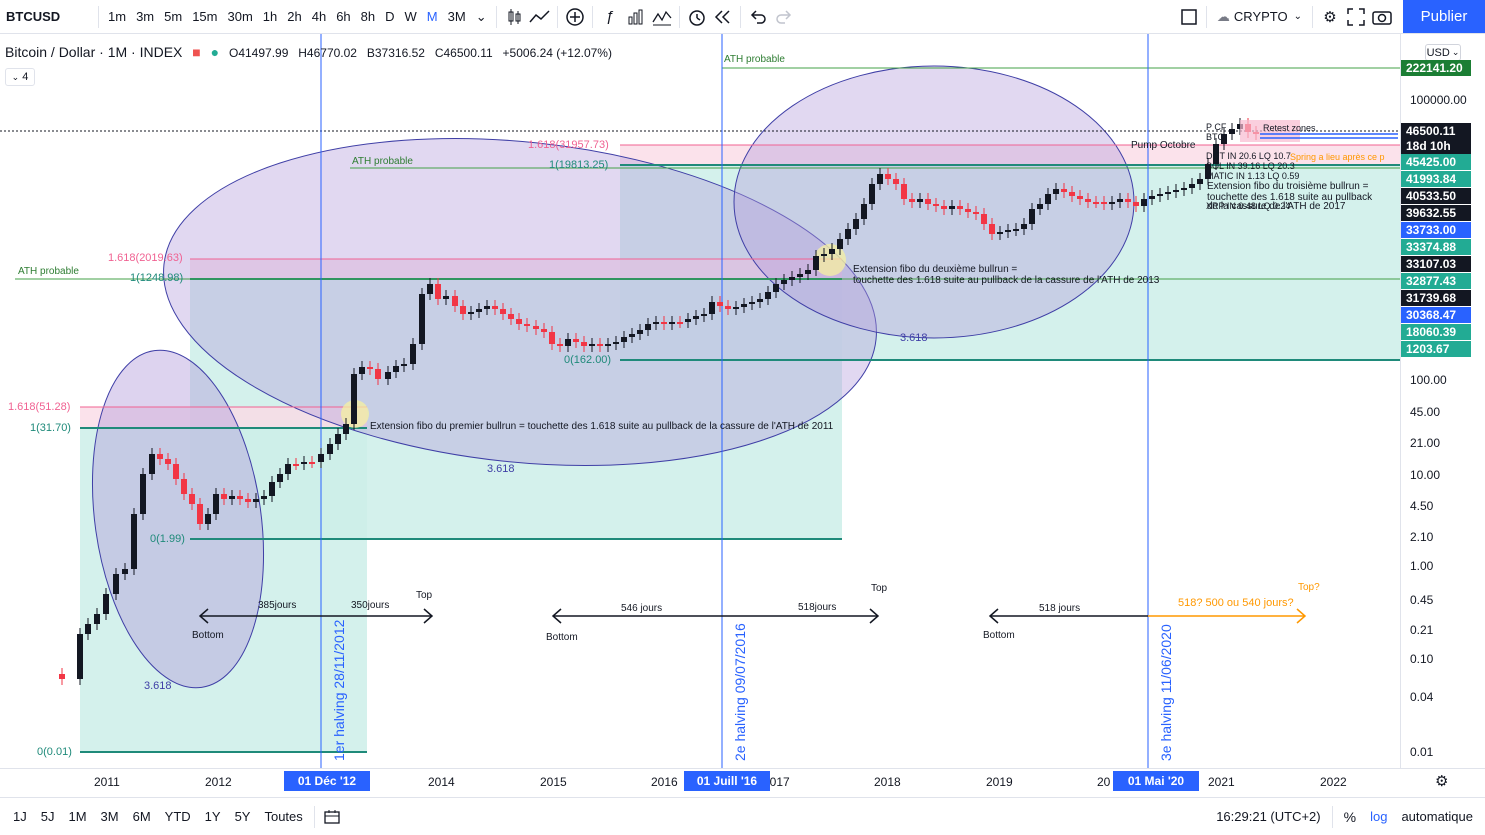  What do you see at coordinates (277, 605) in the screenshot?
I see `cycle1-days-a: 385jours` at bounding box center [277, 605].